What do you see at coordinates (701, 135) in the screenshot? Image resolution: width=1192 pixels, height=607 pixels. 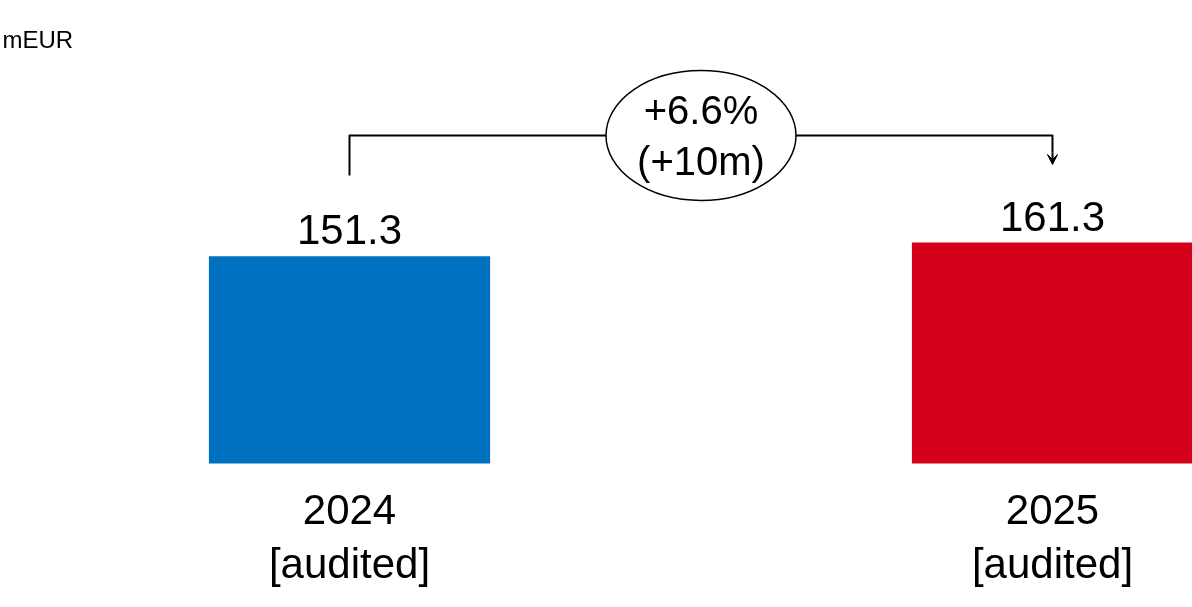 I see `text: +6.6% (+10m)` at bounding box center [701, 135].